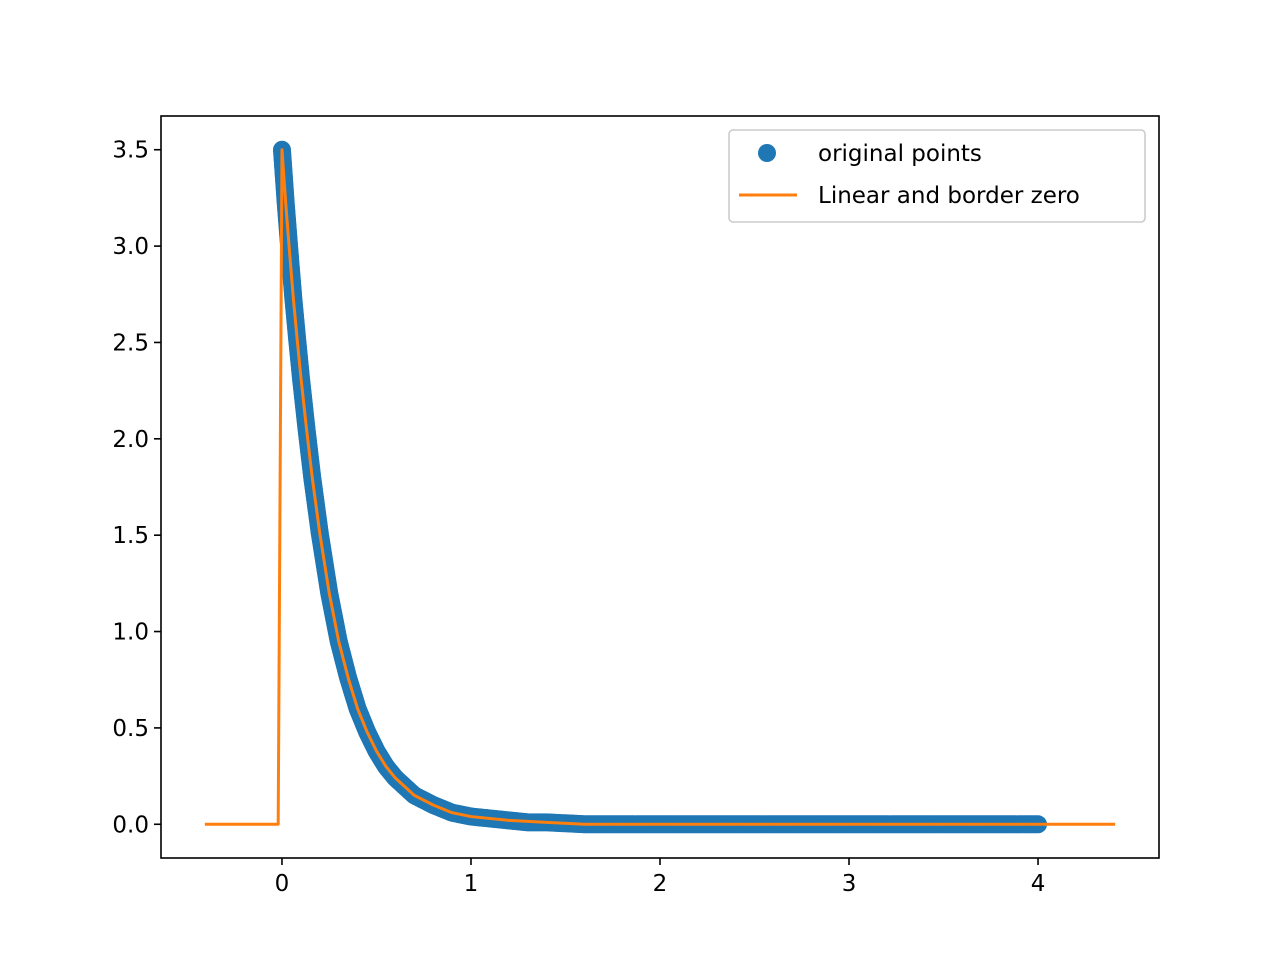 This screenshot has height=964, width=1288. I want to click on y-tick-label-6: 3.0, so click(130, 247).